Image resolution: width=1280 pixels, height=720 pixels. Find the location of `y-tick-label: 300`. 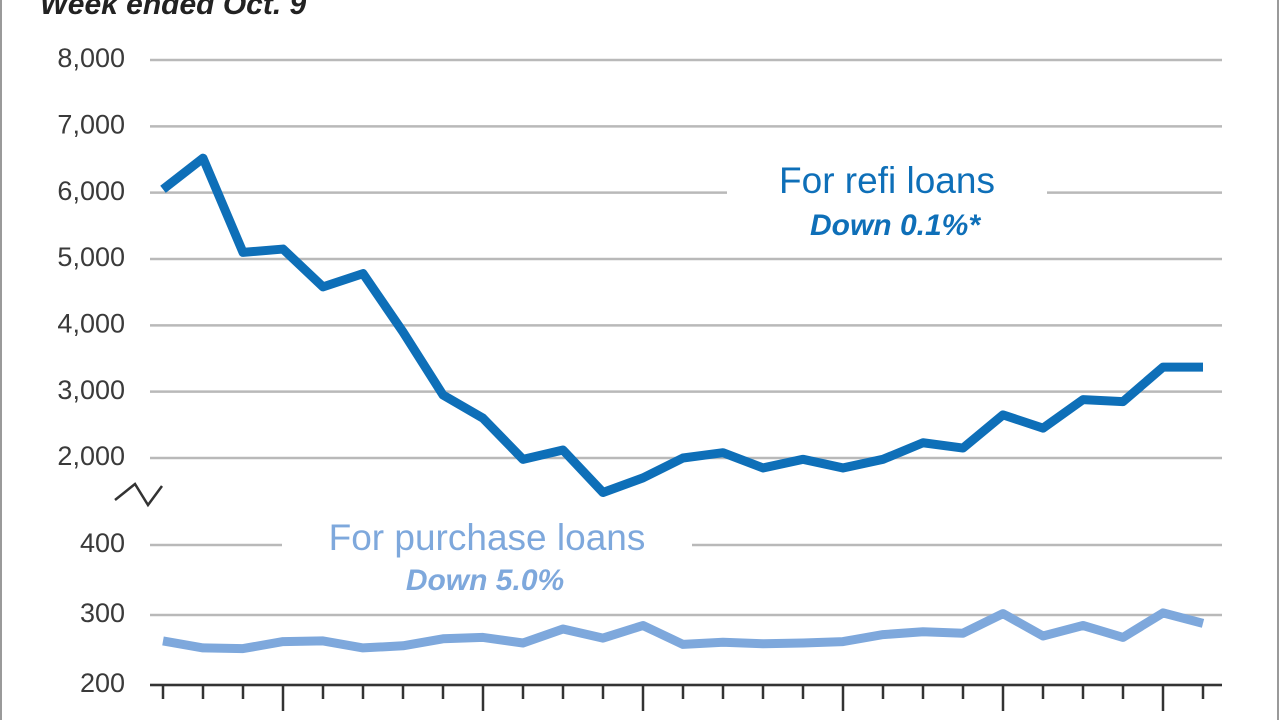

y-tick-label: 300 is located at coordinates (102, 613).